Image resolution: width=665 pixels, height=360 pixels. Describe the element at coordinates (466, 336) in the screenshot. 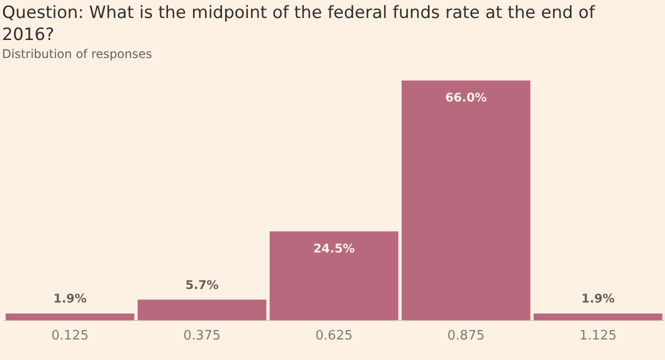

I see `x-tick-label: 0.875` at that location.